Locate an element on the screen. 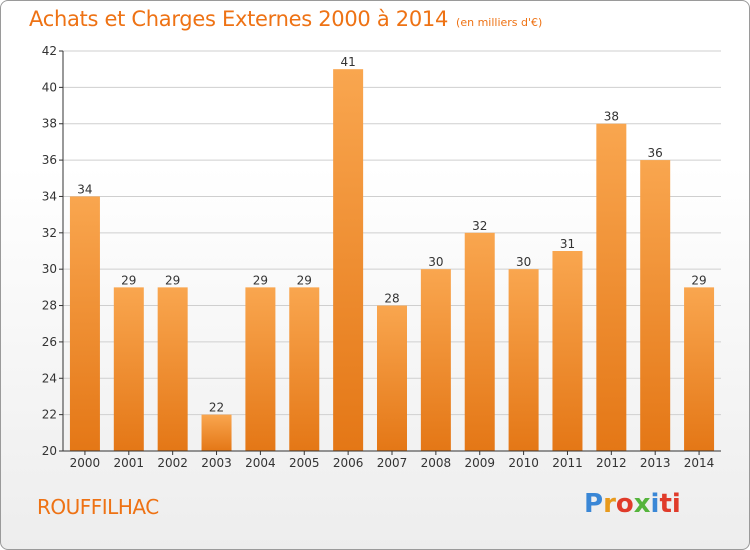 Image resolution: width=750 pixels, height=550 pixels. value-label-2004: 29 is located at coordinates (260, 280).